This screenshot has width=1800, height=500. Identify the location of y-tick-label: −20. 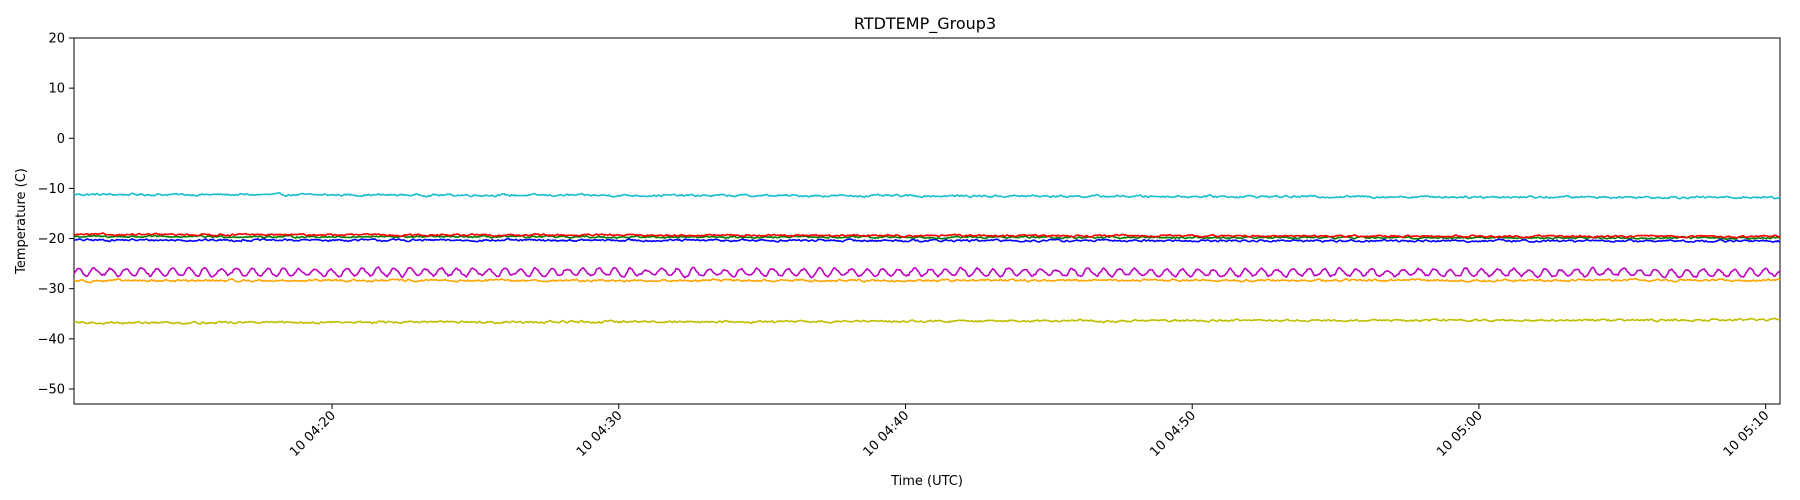
(51, 239).